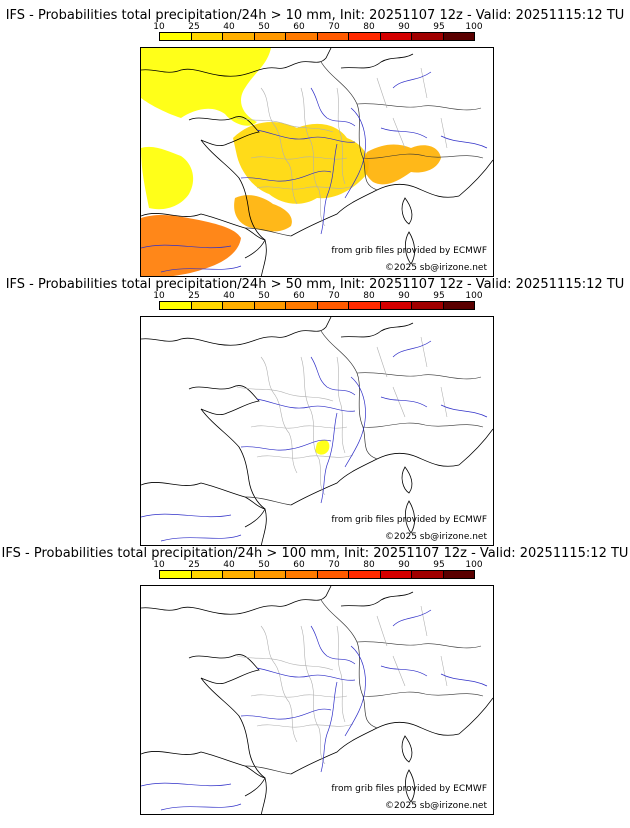 The image size is (630, 828). What do you see at coordinates (167, 178) in the screenshot?
I see `precip-area-west-atlantic` at bounding box center [167, 178].